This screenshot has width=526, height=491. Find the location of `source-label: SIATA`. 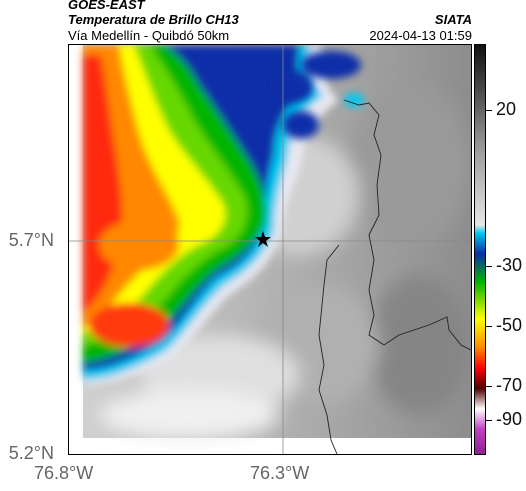

source-label: SIATA is located at coordinates (453, 19).